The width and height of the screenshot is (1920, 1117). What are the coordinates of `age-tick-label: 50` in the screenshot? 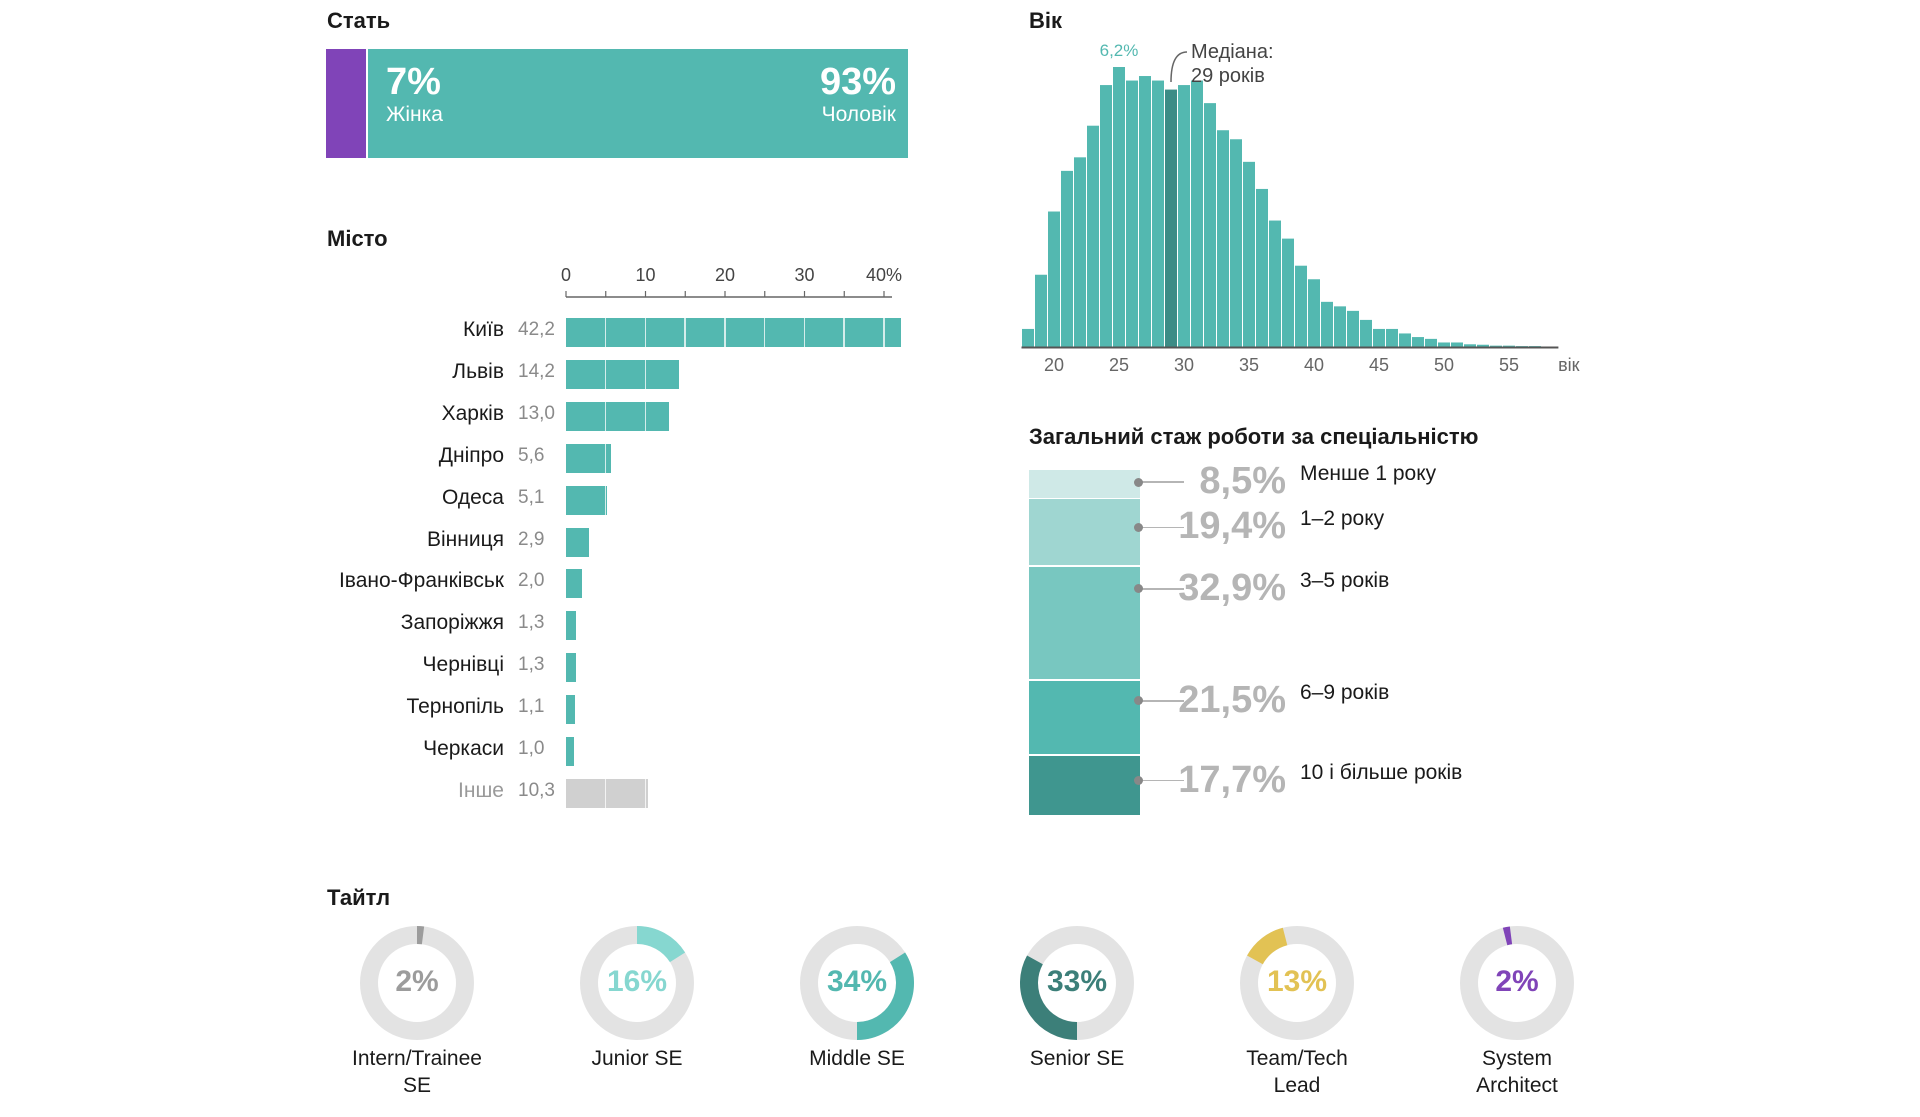 It's located at (1444, 365).